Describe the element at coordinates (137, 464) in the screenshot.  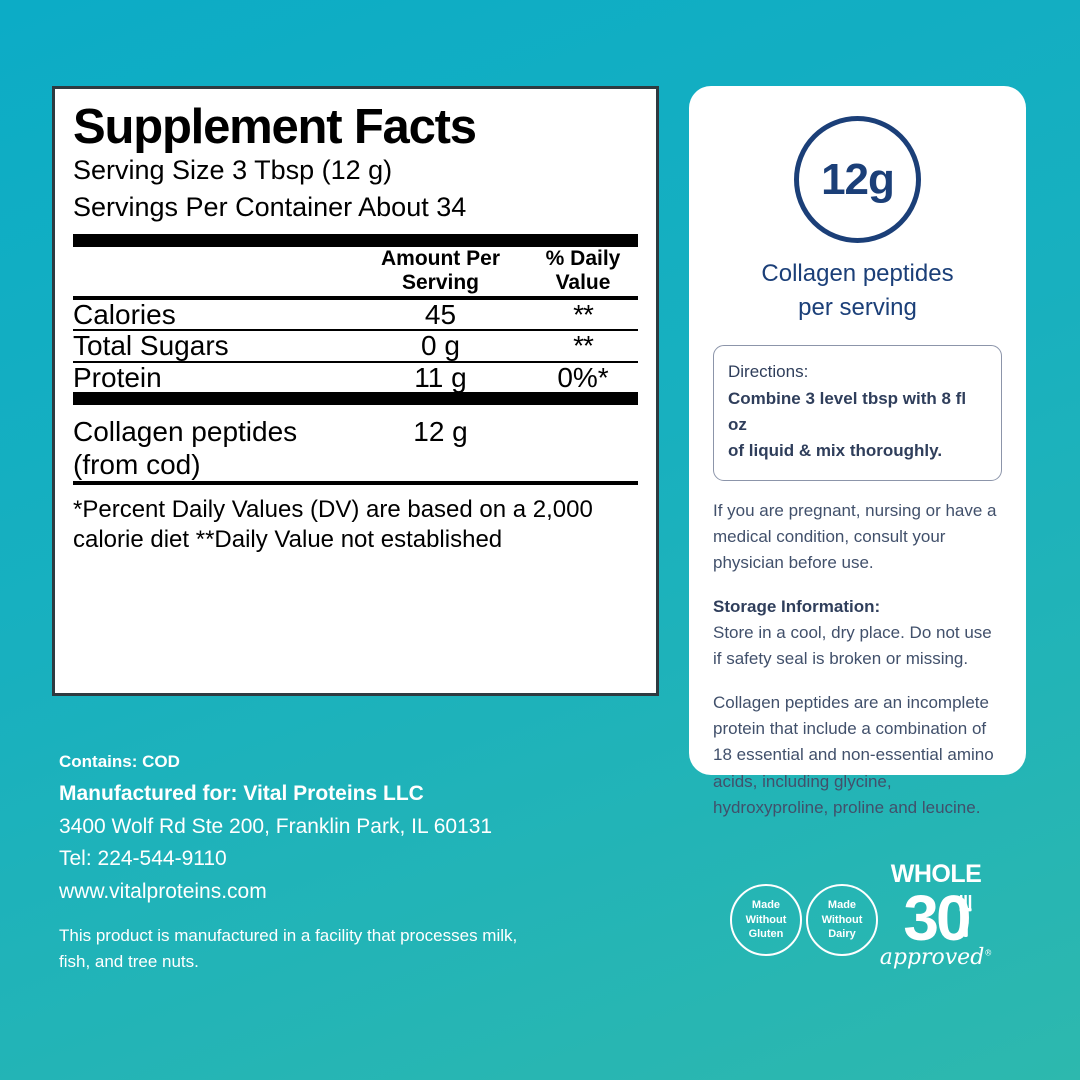
I see `collagen-source: (from cod)` at that location.